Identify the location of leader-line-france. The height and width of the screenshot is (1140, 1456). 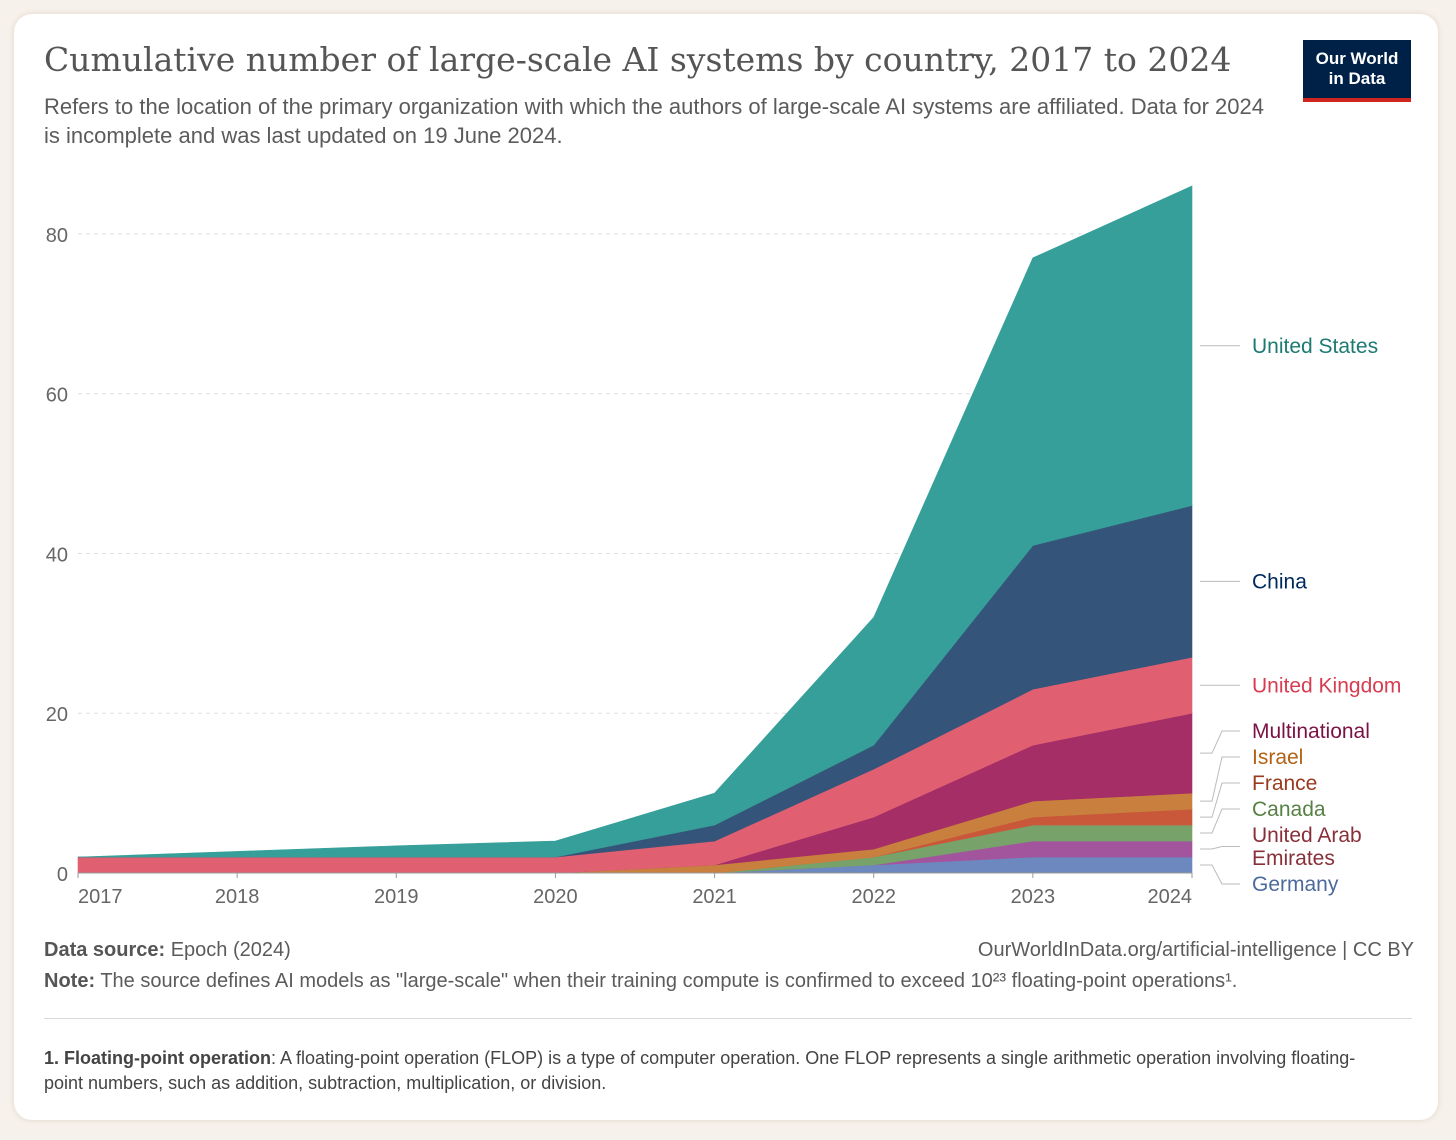
(1220, 800).